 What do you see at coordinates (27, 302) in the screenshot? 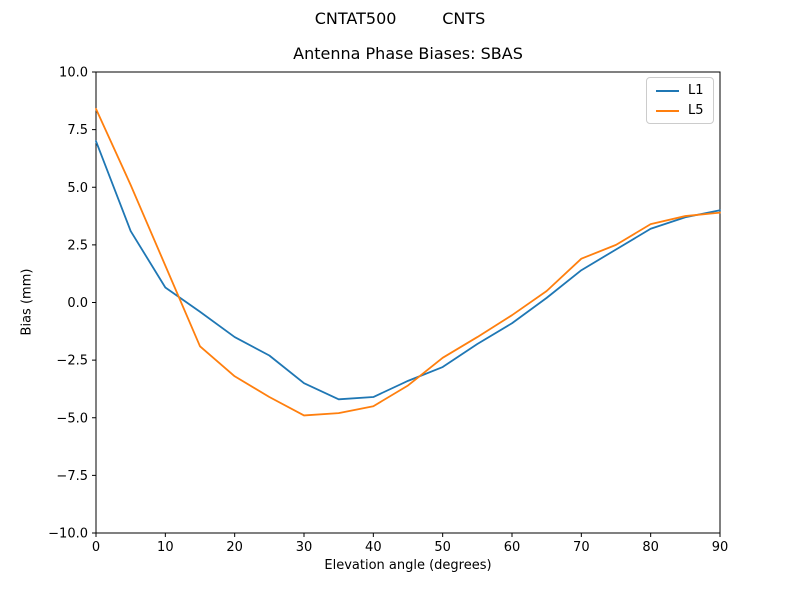
I see `y-axis-label: Bias (mm)` at bounding box center [27, 302].